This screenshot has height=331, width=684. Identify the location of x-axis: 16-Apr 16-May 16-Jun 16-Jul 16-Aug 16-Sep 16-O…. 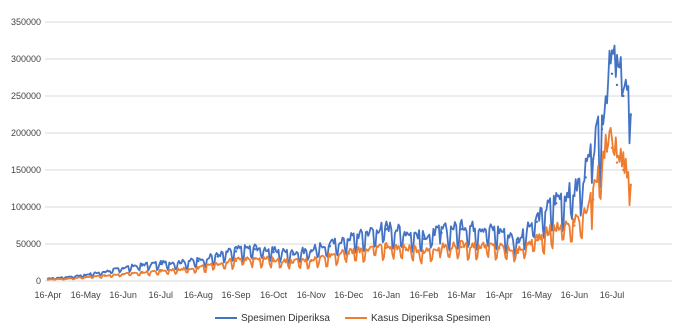
(329, 295).